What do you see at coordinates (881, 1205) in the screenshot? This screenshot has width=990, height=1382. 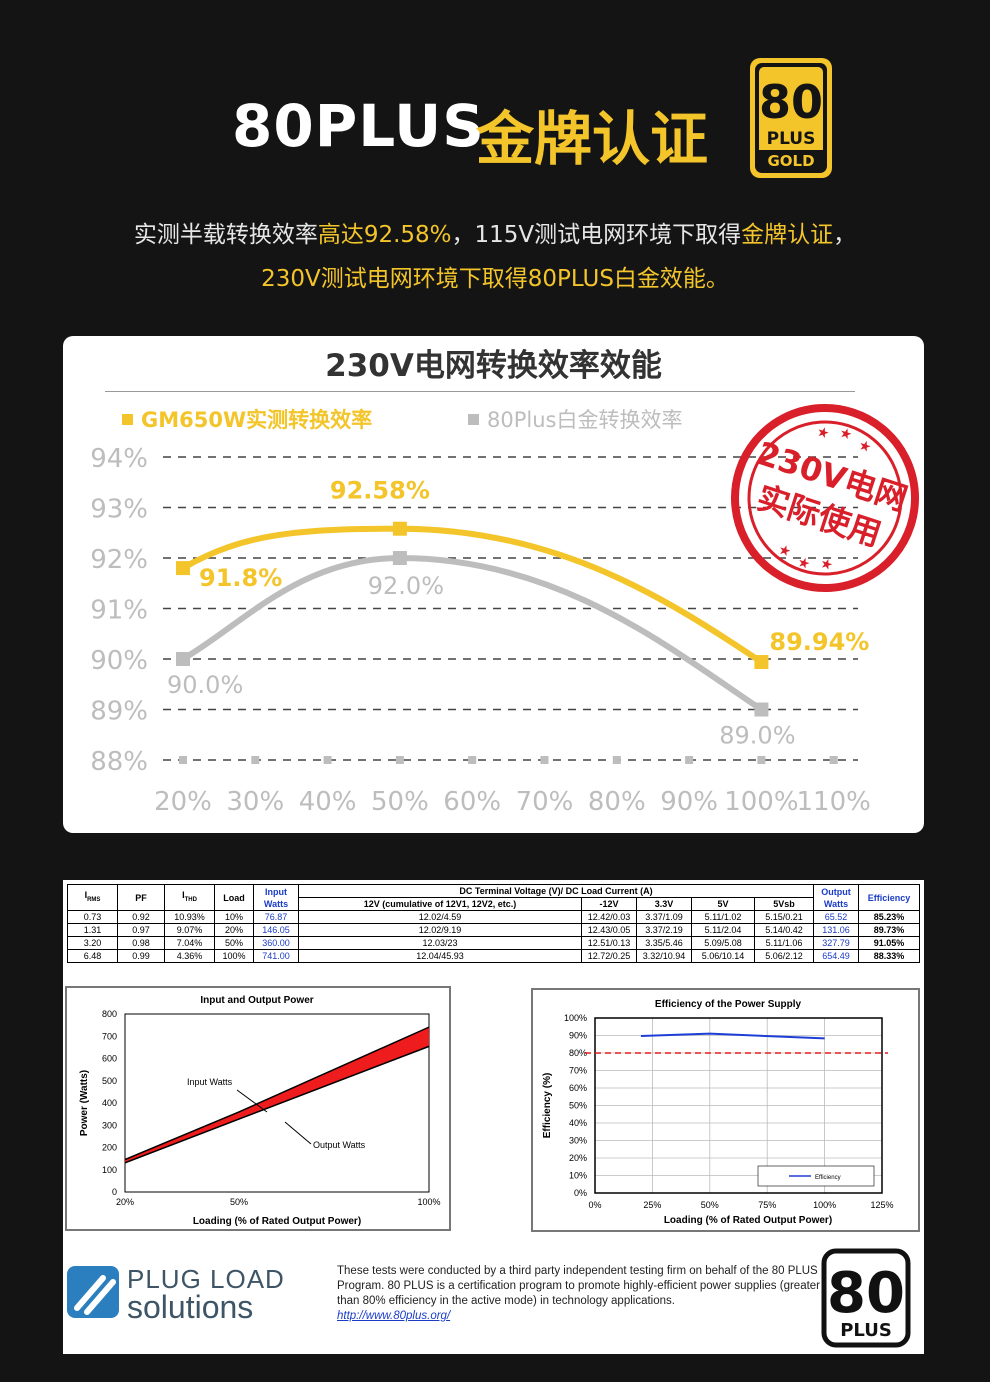 I see `efficiency-mini-x-tick: 125%` at bounding box center [881, 1205].